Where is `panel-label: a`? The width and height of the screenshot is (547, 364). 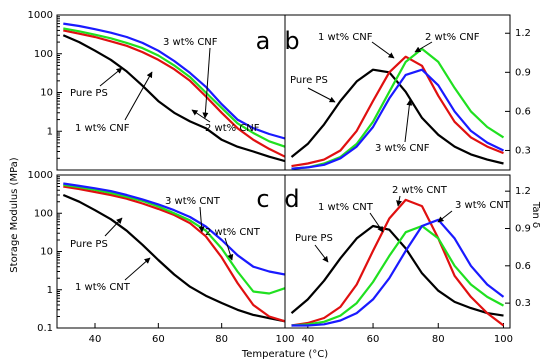
panel-label: a is located at coordinates (263, 41).